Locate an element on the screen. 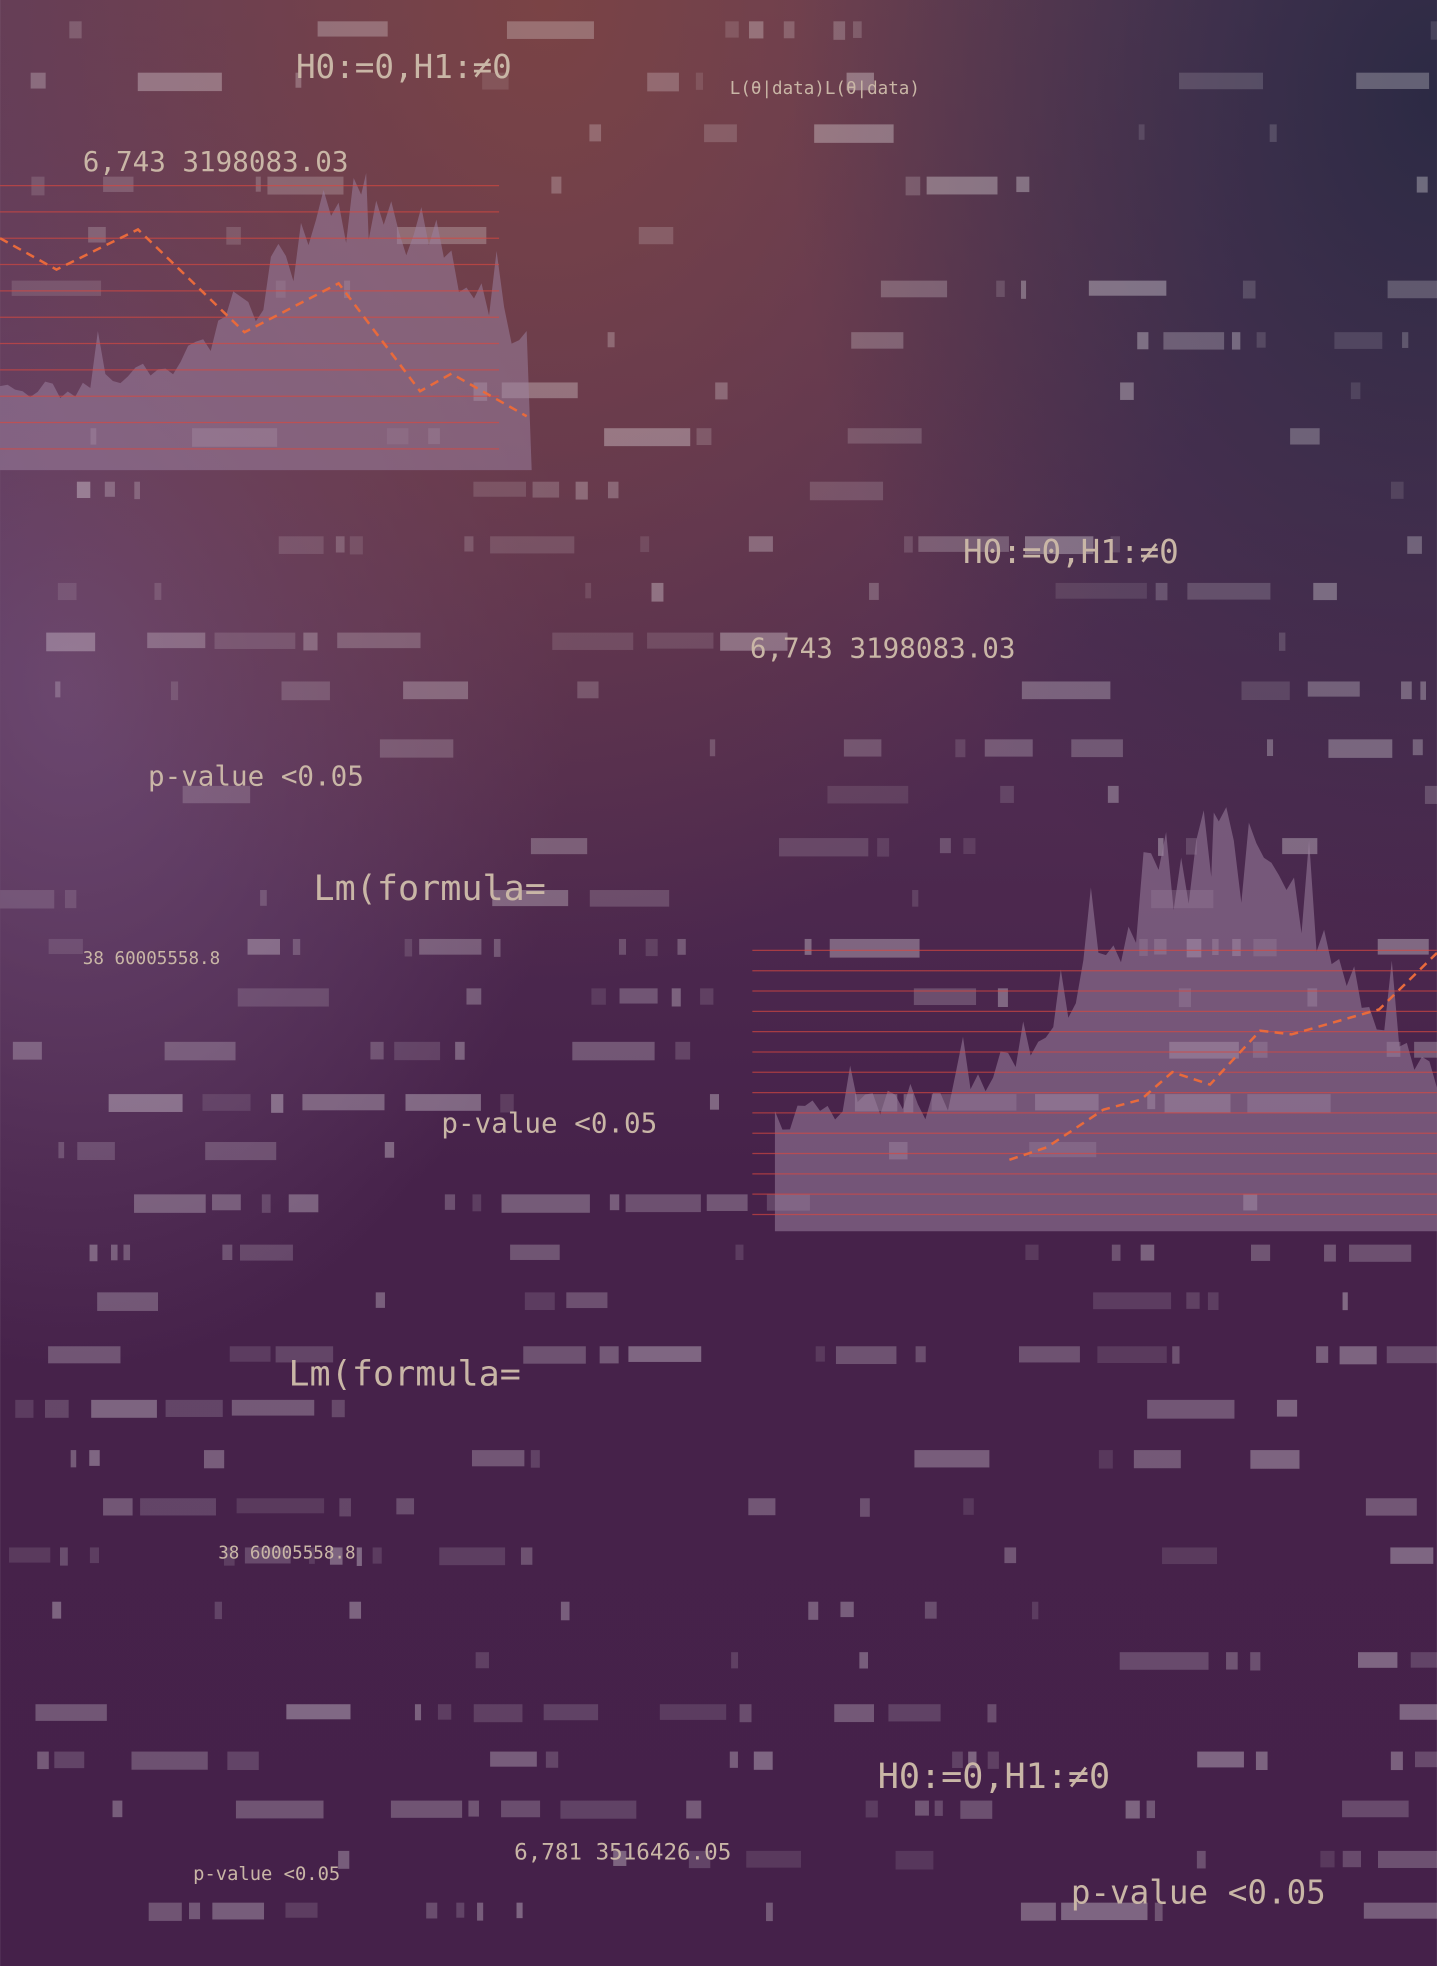  formula: L(θ|data)L(θ|data) is located at coordinates (825, 89).